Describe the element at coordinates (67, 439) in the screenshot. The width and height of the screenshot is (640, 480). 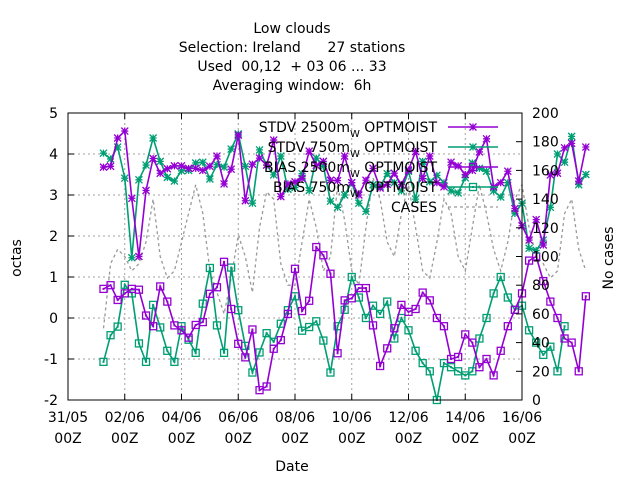
I see `x-tick-label-hour: 00Z` at that location.